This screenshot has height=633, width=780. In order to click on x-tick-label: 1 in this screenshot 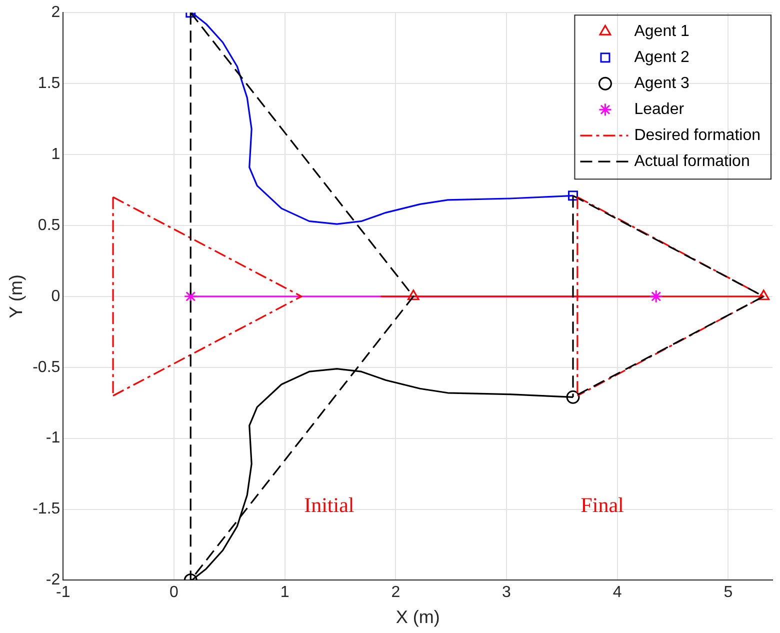, I will do `click(285, 593)`.